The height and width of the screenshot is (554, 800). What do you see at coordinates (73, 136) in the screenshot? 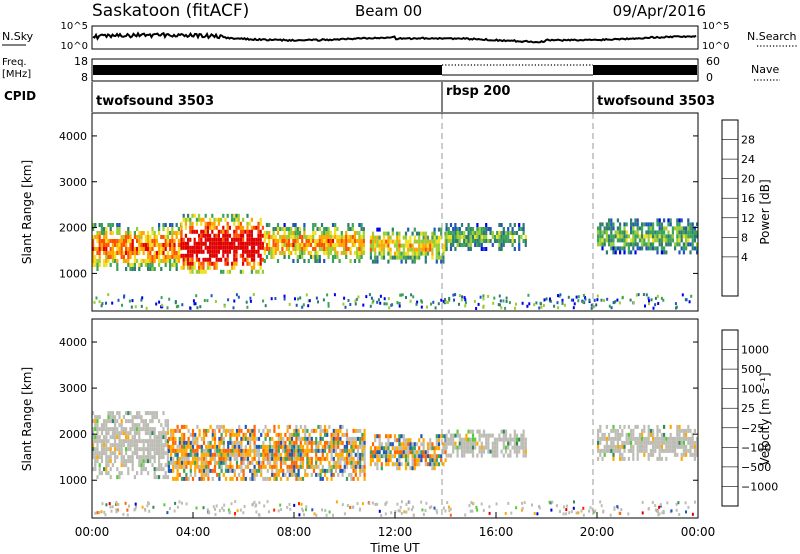
I see `y-tick-label: 4000` at bounding box center [73, 136].